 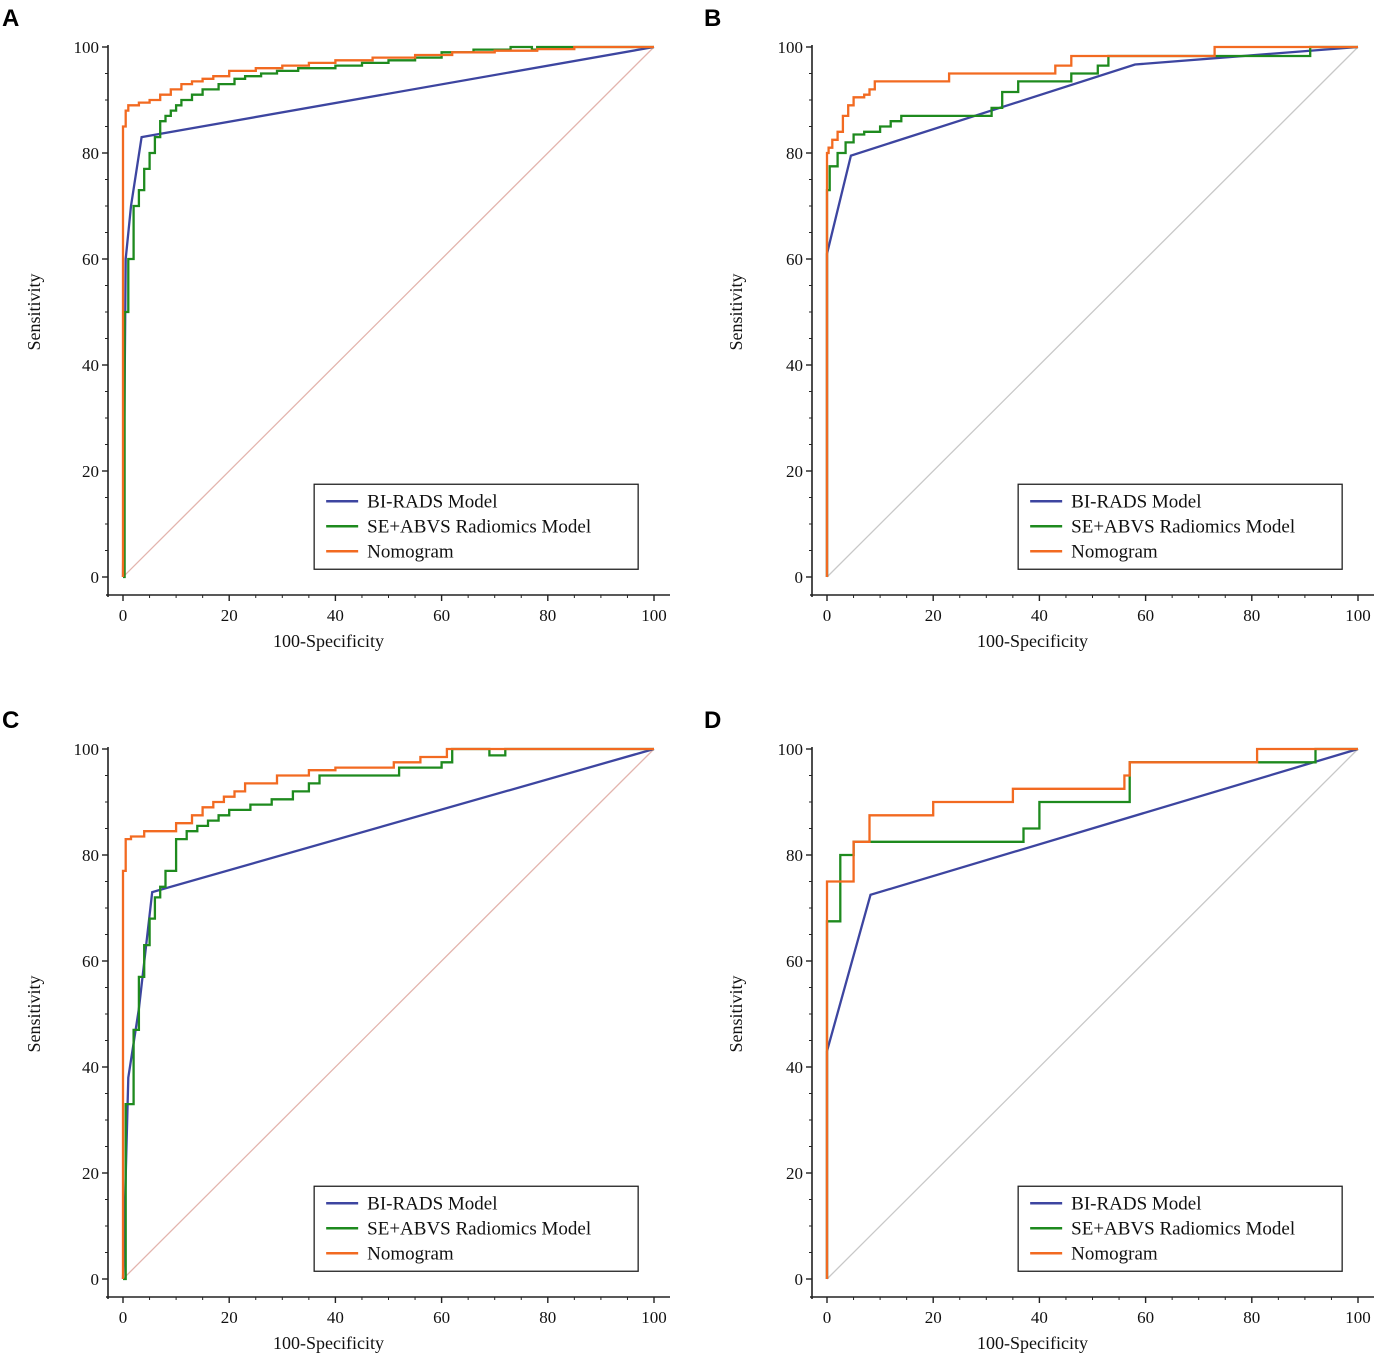 What do you see at coordinates (10, 18) in the screenshot?
I see `panel-letter: A` at bounding box center [10, 18].